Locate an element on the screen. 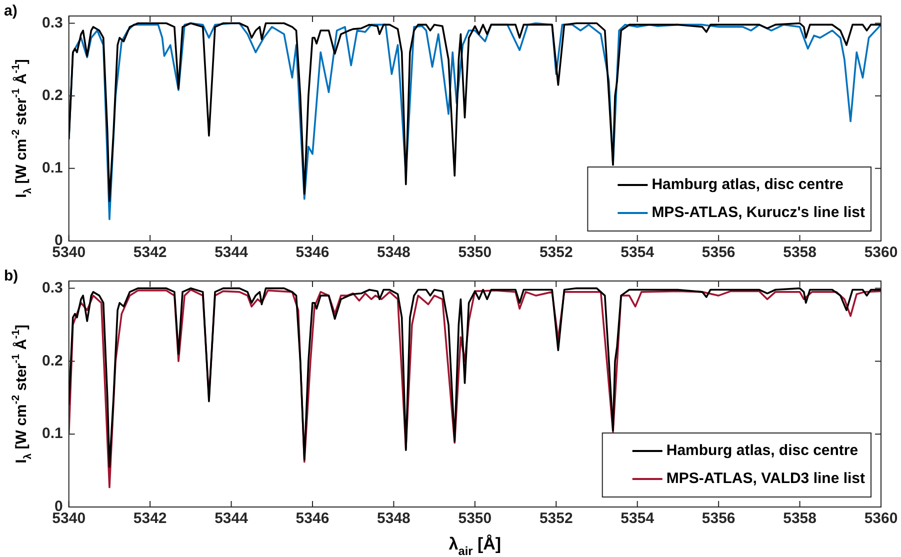  text: a) is located at coordinates (11, 11).